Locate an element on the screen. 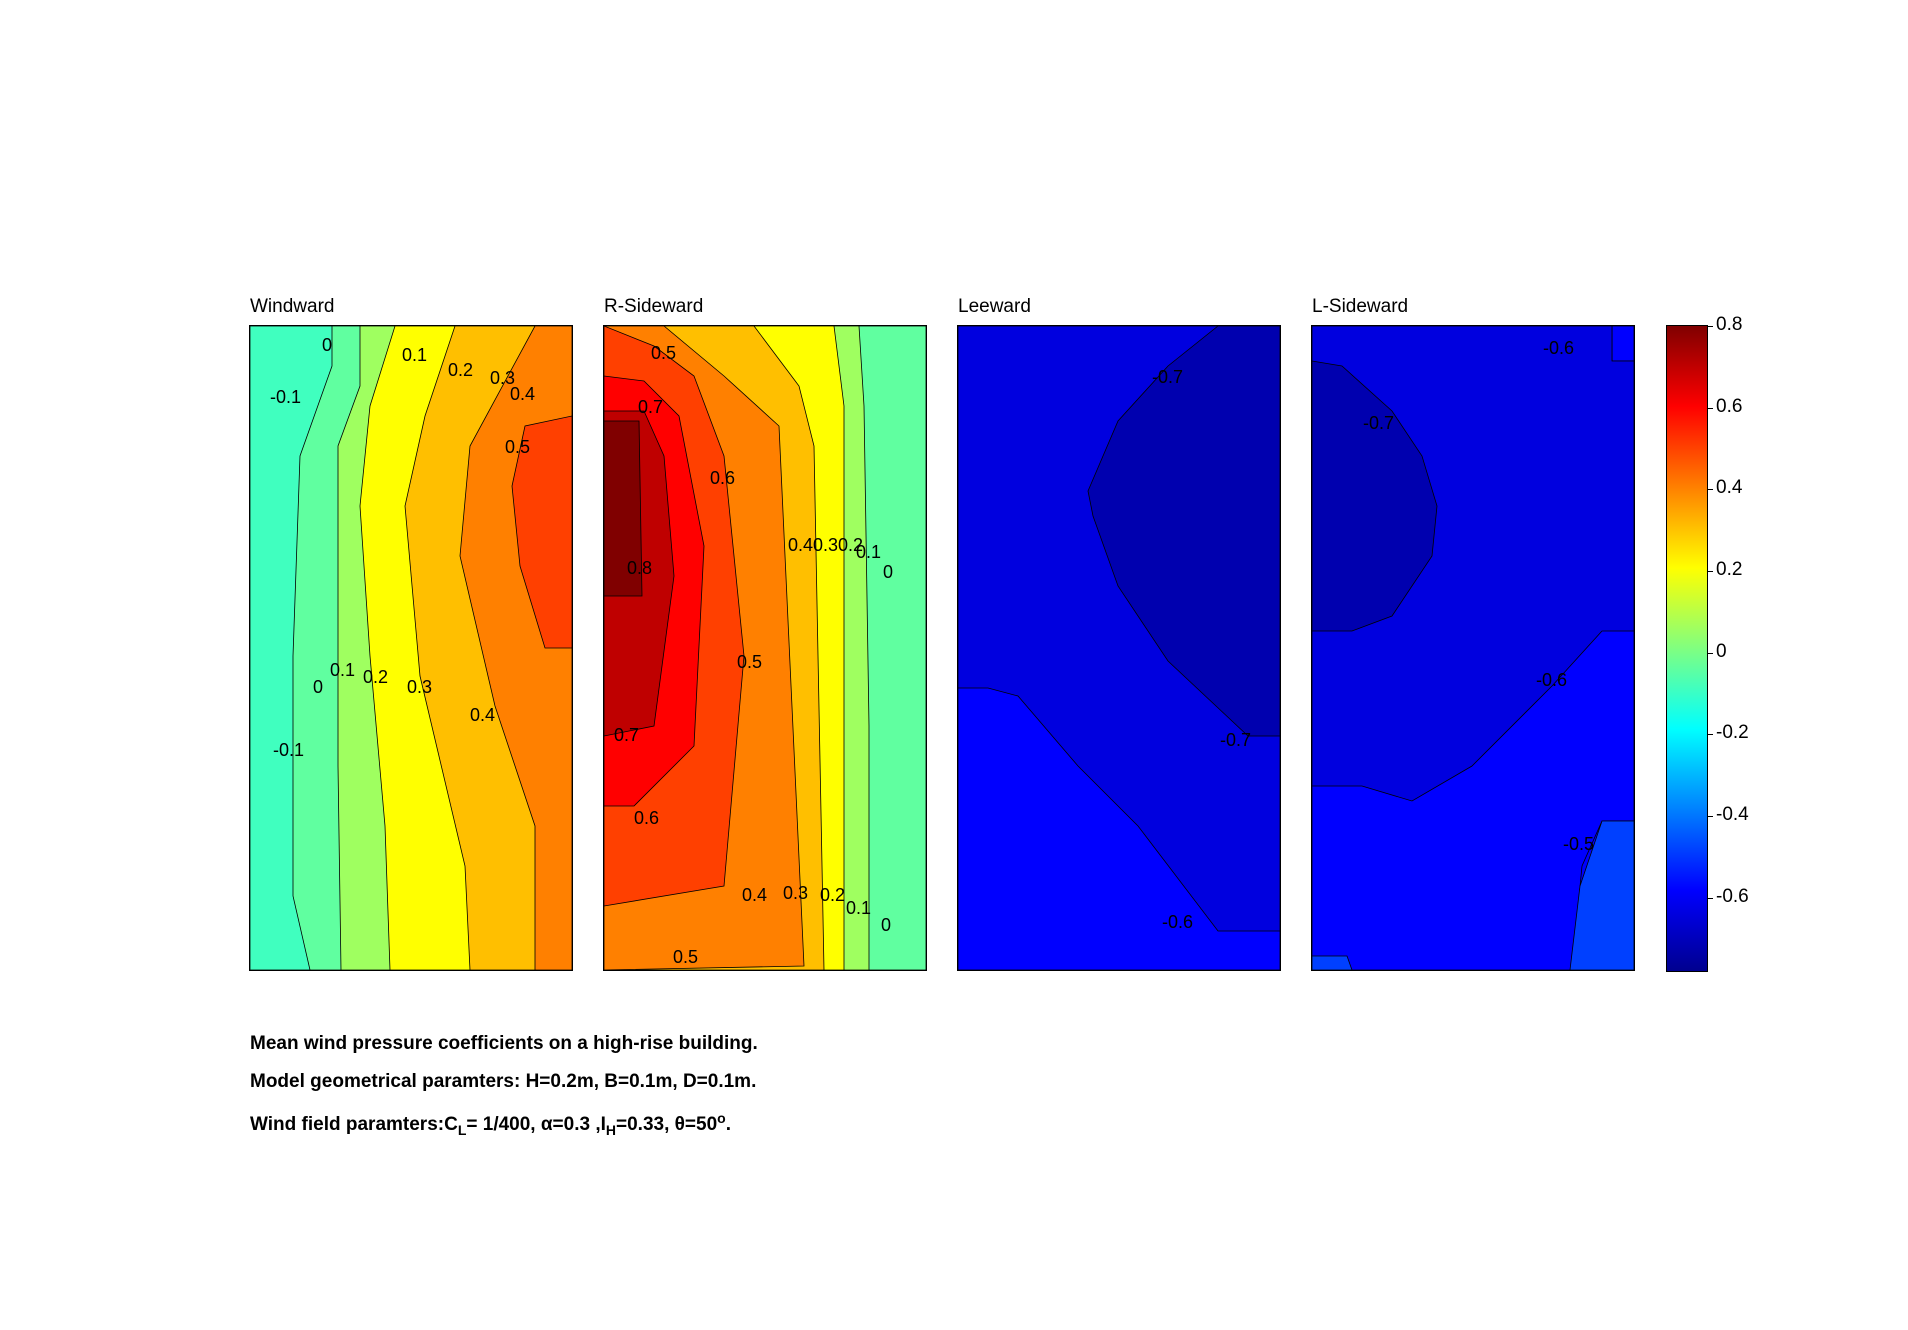 This screenshot has width=1908, height=1330. l-sideward-contour-plot is located at coordinates (1473, 648).